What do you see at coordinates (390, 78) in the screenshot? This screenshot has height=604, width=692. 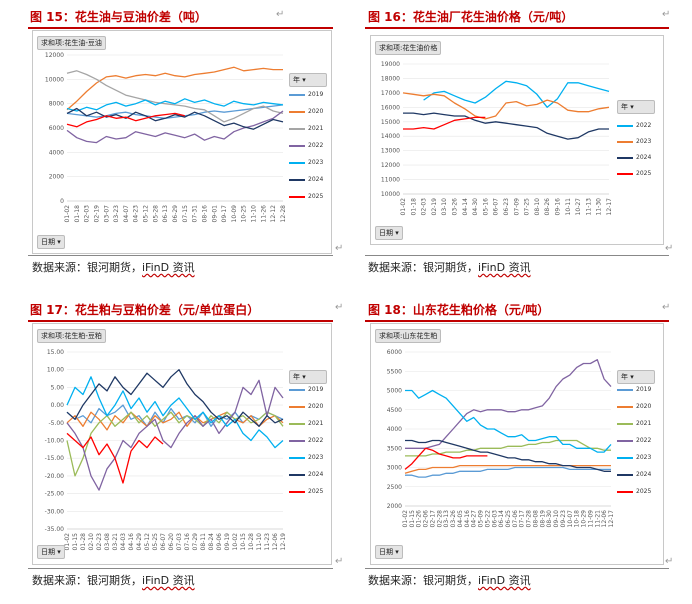 I see `y-tick-label: 18000` at bounding box center [390, 78].